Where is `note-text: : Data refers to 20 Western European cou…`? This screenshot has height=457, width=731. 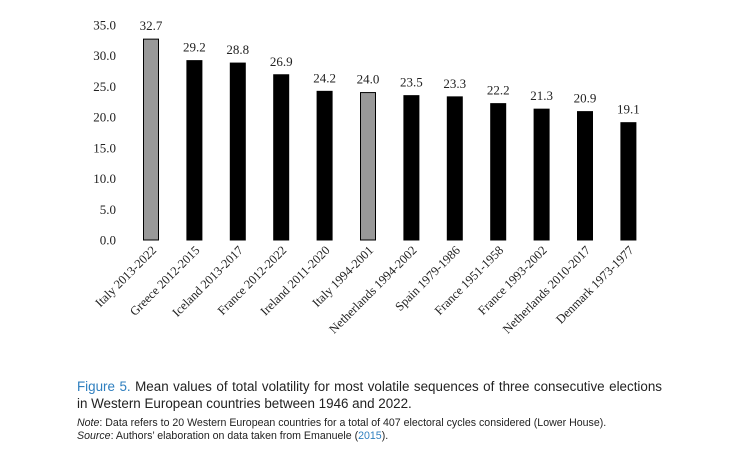 note-text: : Data refers to 20 Western European cou… is located at coordinates (353, 423).